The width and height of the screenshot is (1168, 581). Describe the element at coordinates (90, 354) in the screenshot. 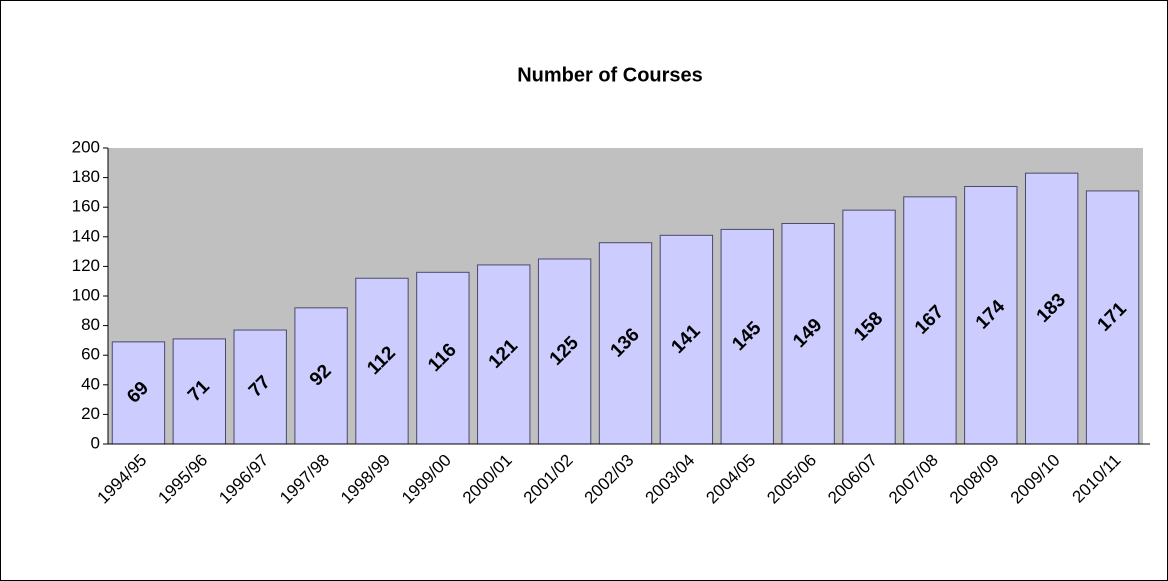

I see `y-tick-label: 60` at that location.